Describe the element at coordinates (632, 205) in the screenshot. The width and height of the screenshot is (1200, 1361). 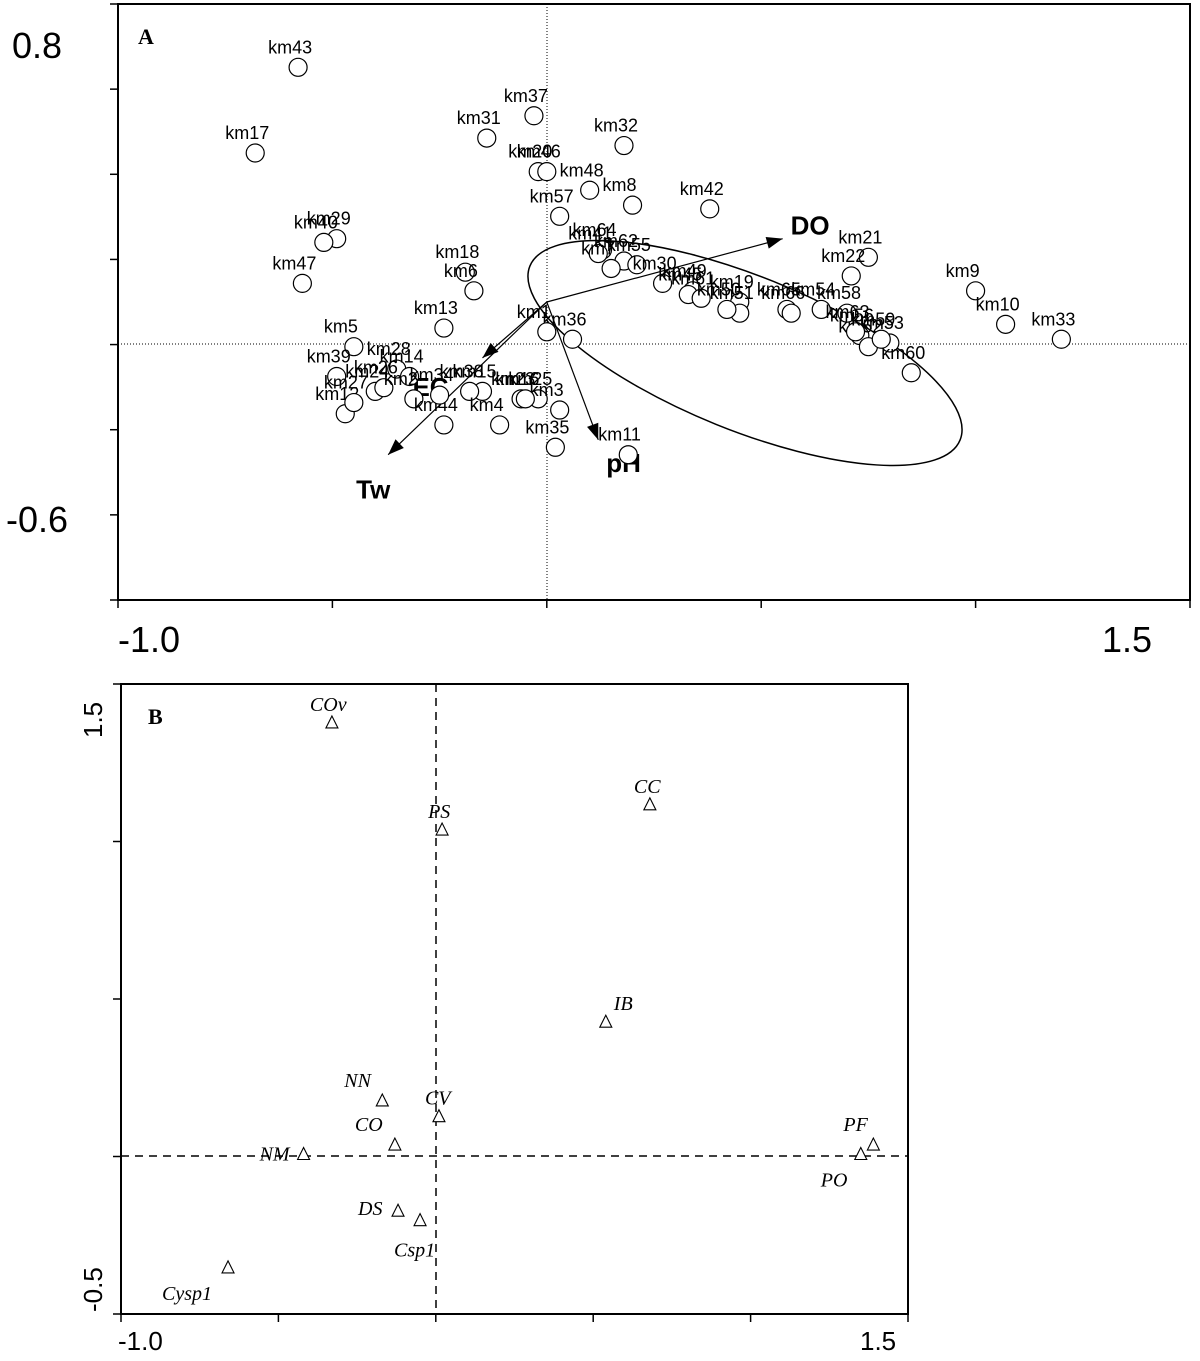
I see `site-marker-km8` at that location.